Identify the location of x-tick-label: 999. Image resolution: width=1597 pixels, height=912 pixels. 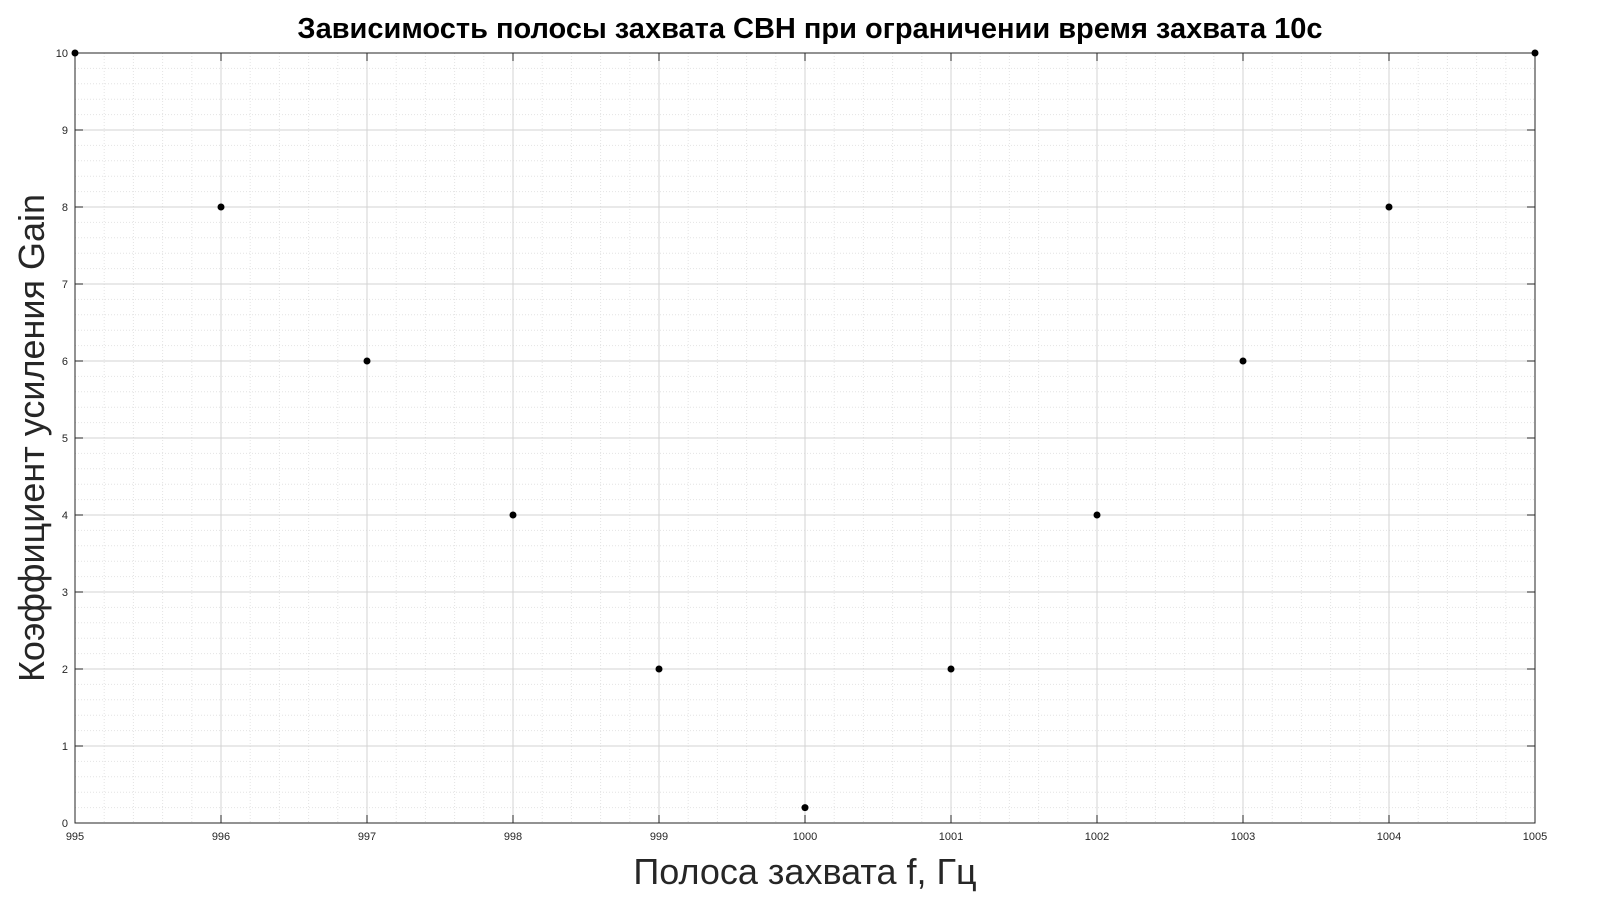
(659, 837).